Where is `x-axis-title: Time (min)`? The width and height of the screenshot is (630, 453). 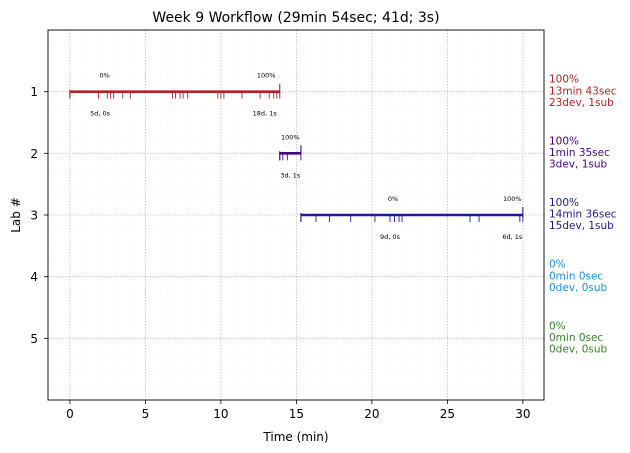 x-axis-title: Time (min) is located at coordinates (295, 437).